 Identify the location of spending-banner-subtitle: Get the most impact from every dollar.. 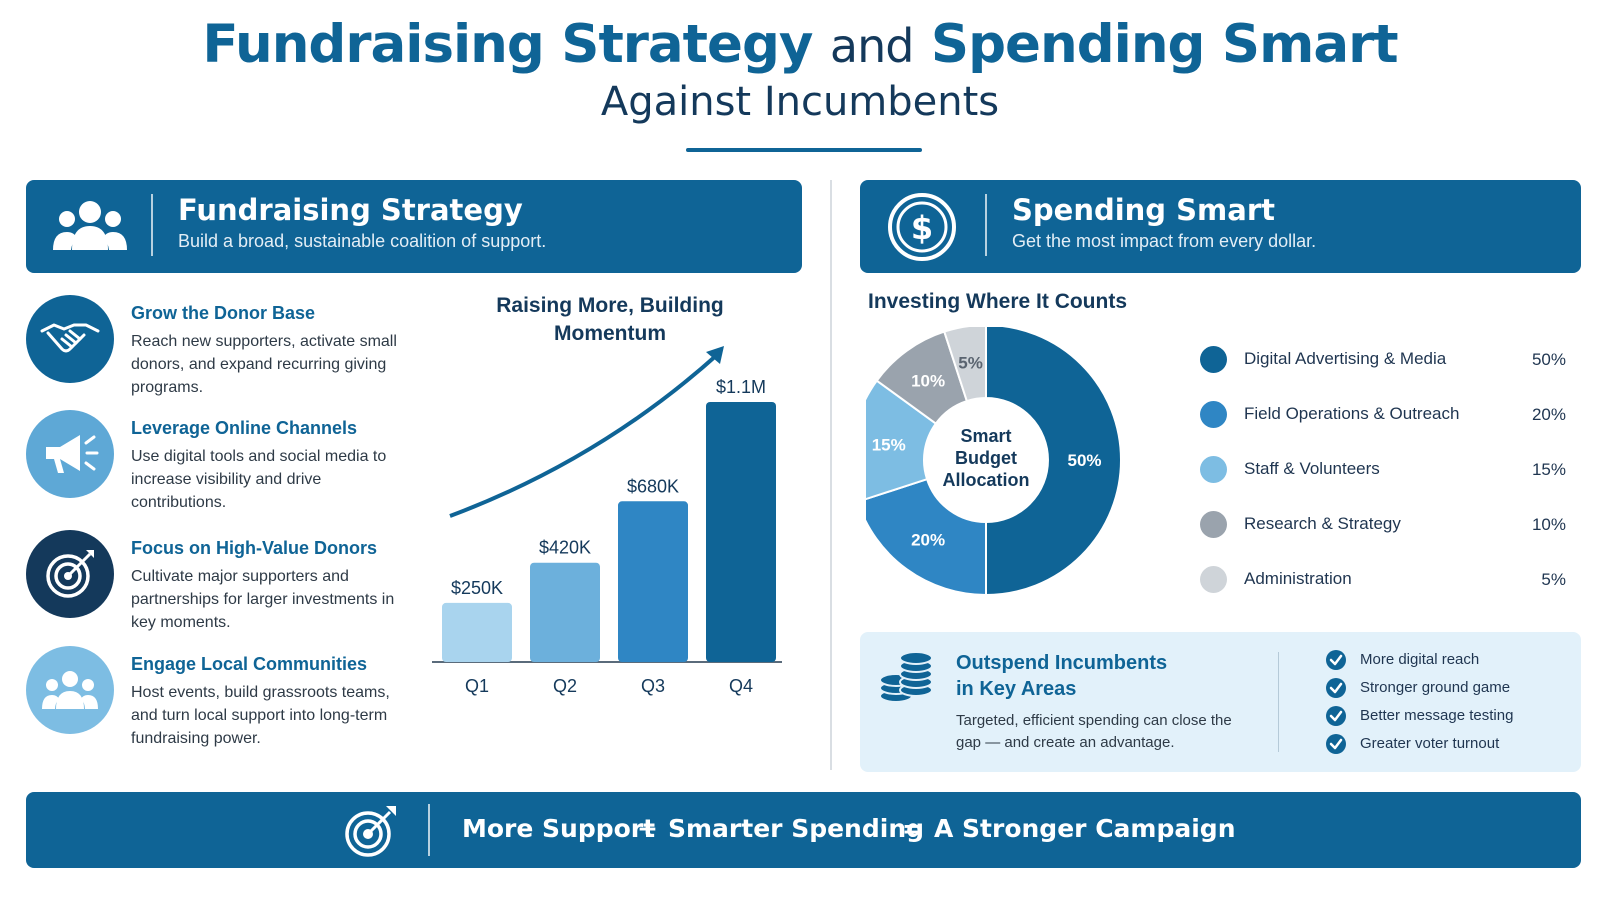
(1164, 241).